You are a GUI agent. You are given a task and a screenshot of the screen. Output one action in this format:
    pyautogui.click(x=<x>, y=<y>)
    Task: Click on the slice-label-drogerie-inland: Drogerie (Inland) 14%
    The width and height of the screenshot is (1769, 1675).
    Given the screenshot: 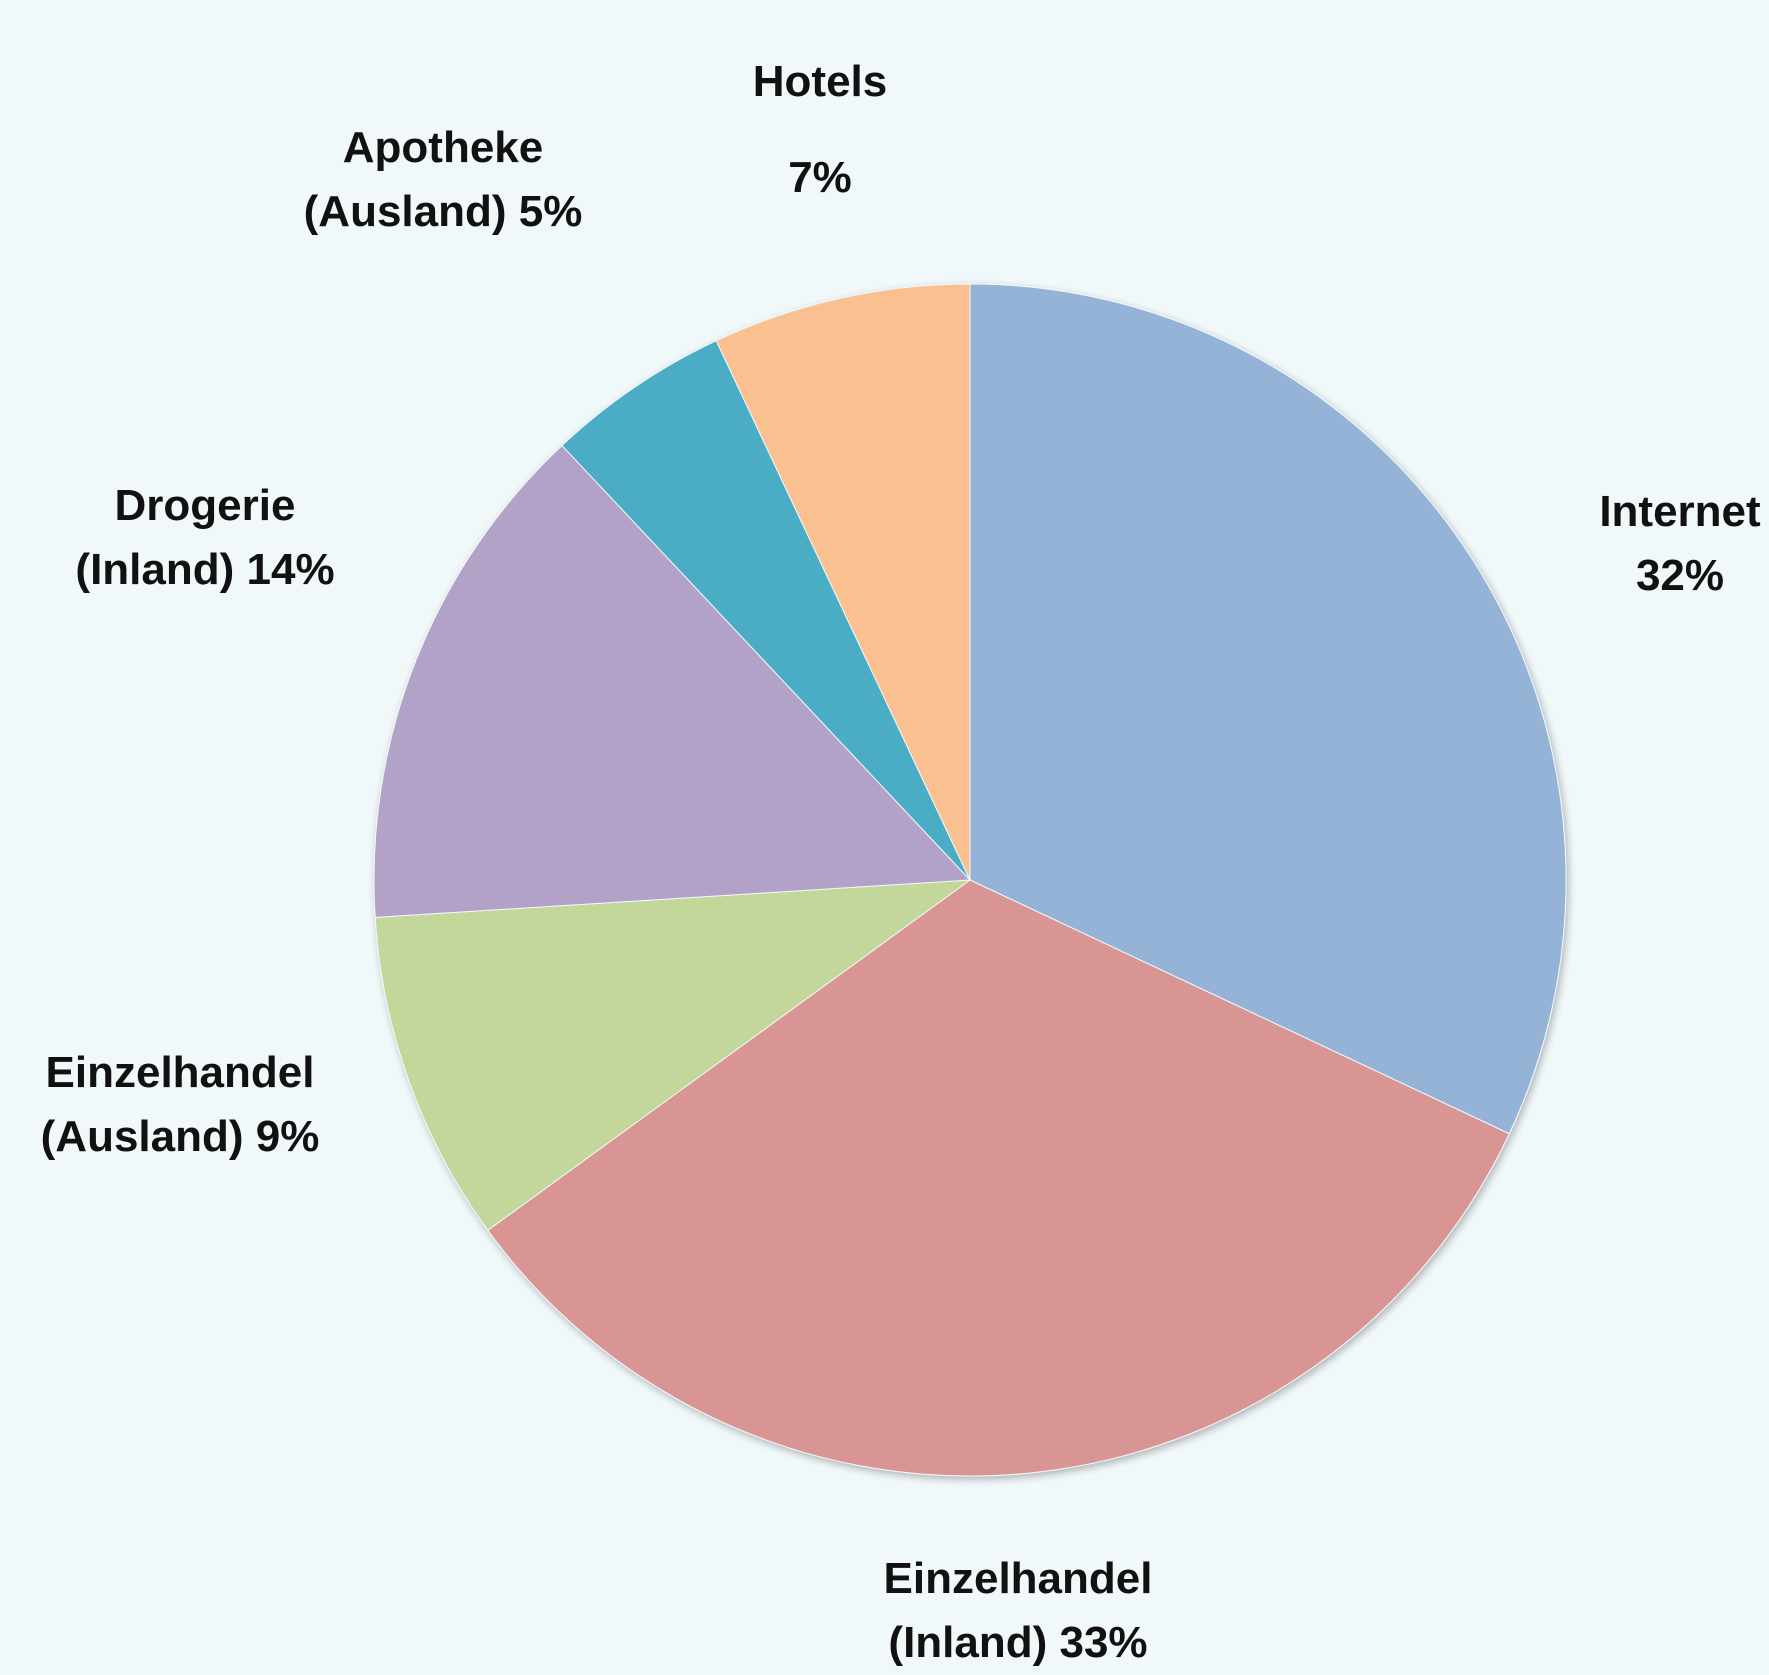 What is the action you would take?
    pyautogui.click(x=205, y=537)
    